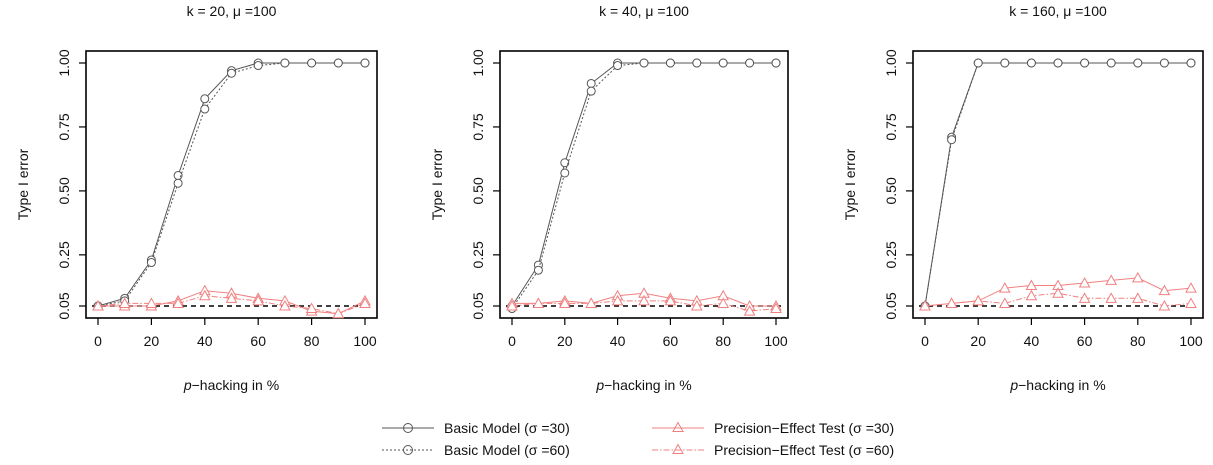 The image size is (1213, 465). I want to click on x-tick-label: 80, so click(723, 341).